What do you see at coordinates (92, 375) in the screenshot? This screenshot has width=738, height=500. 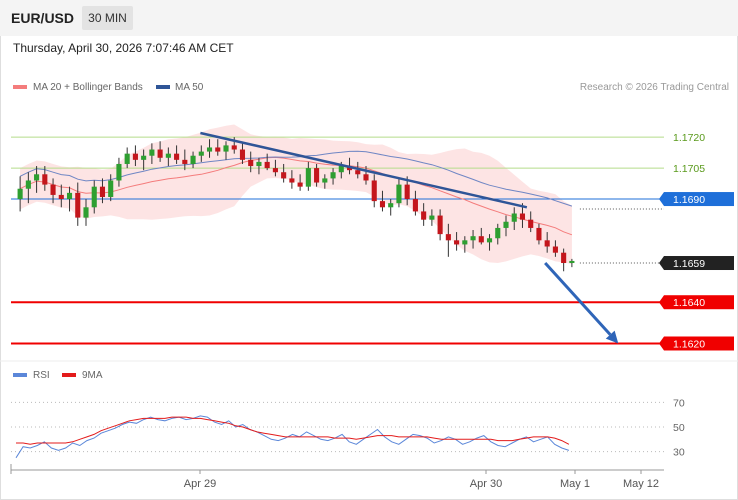 I see `legend-9ma-label: 9MA` at bounding box center [92, 375].